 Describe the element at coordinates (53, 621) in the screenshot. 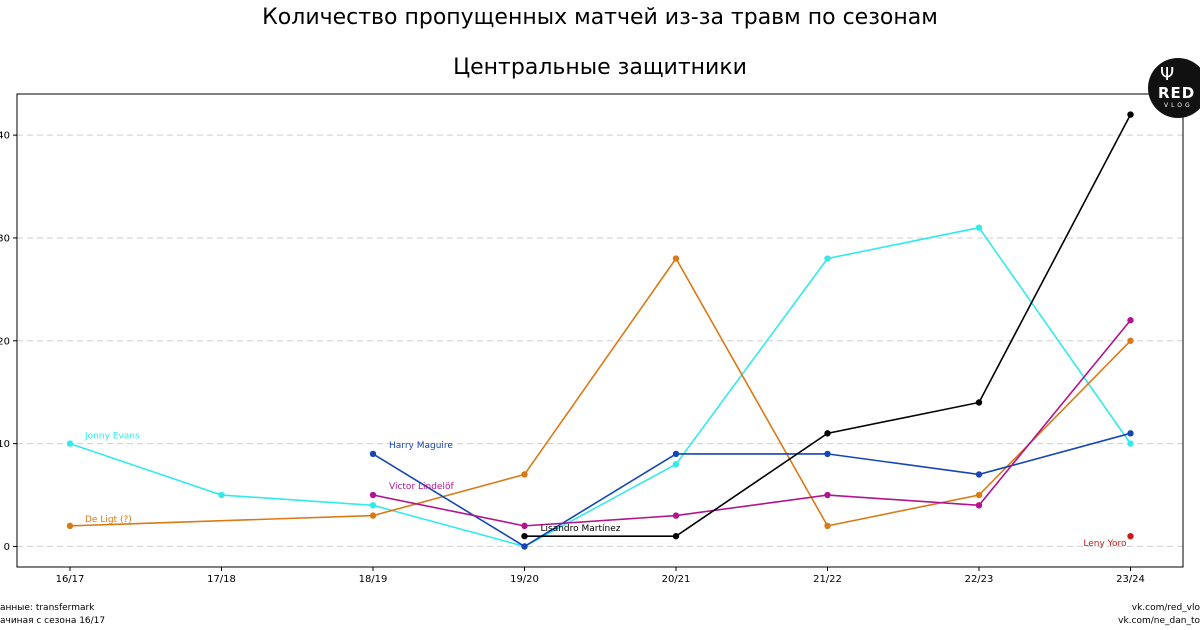

I see `footer-season-line: ачиная с сезона 16/17` at that location.